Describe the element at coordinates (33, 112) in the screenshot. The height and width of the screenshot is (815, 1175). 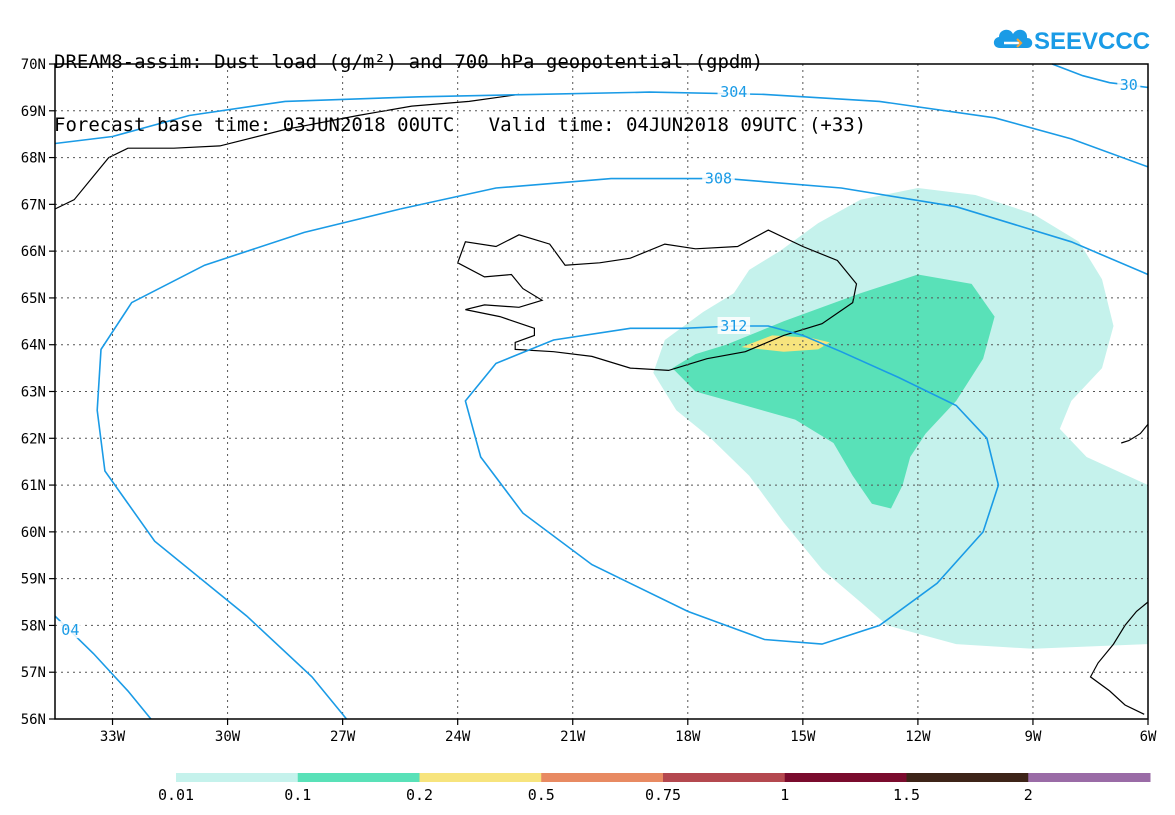
I see `lat-tick-label: 69N` at that location.